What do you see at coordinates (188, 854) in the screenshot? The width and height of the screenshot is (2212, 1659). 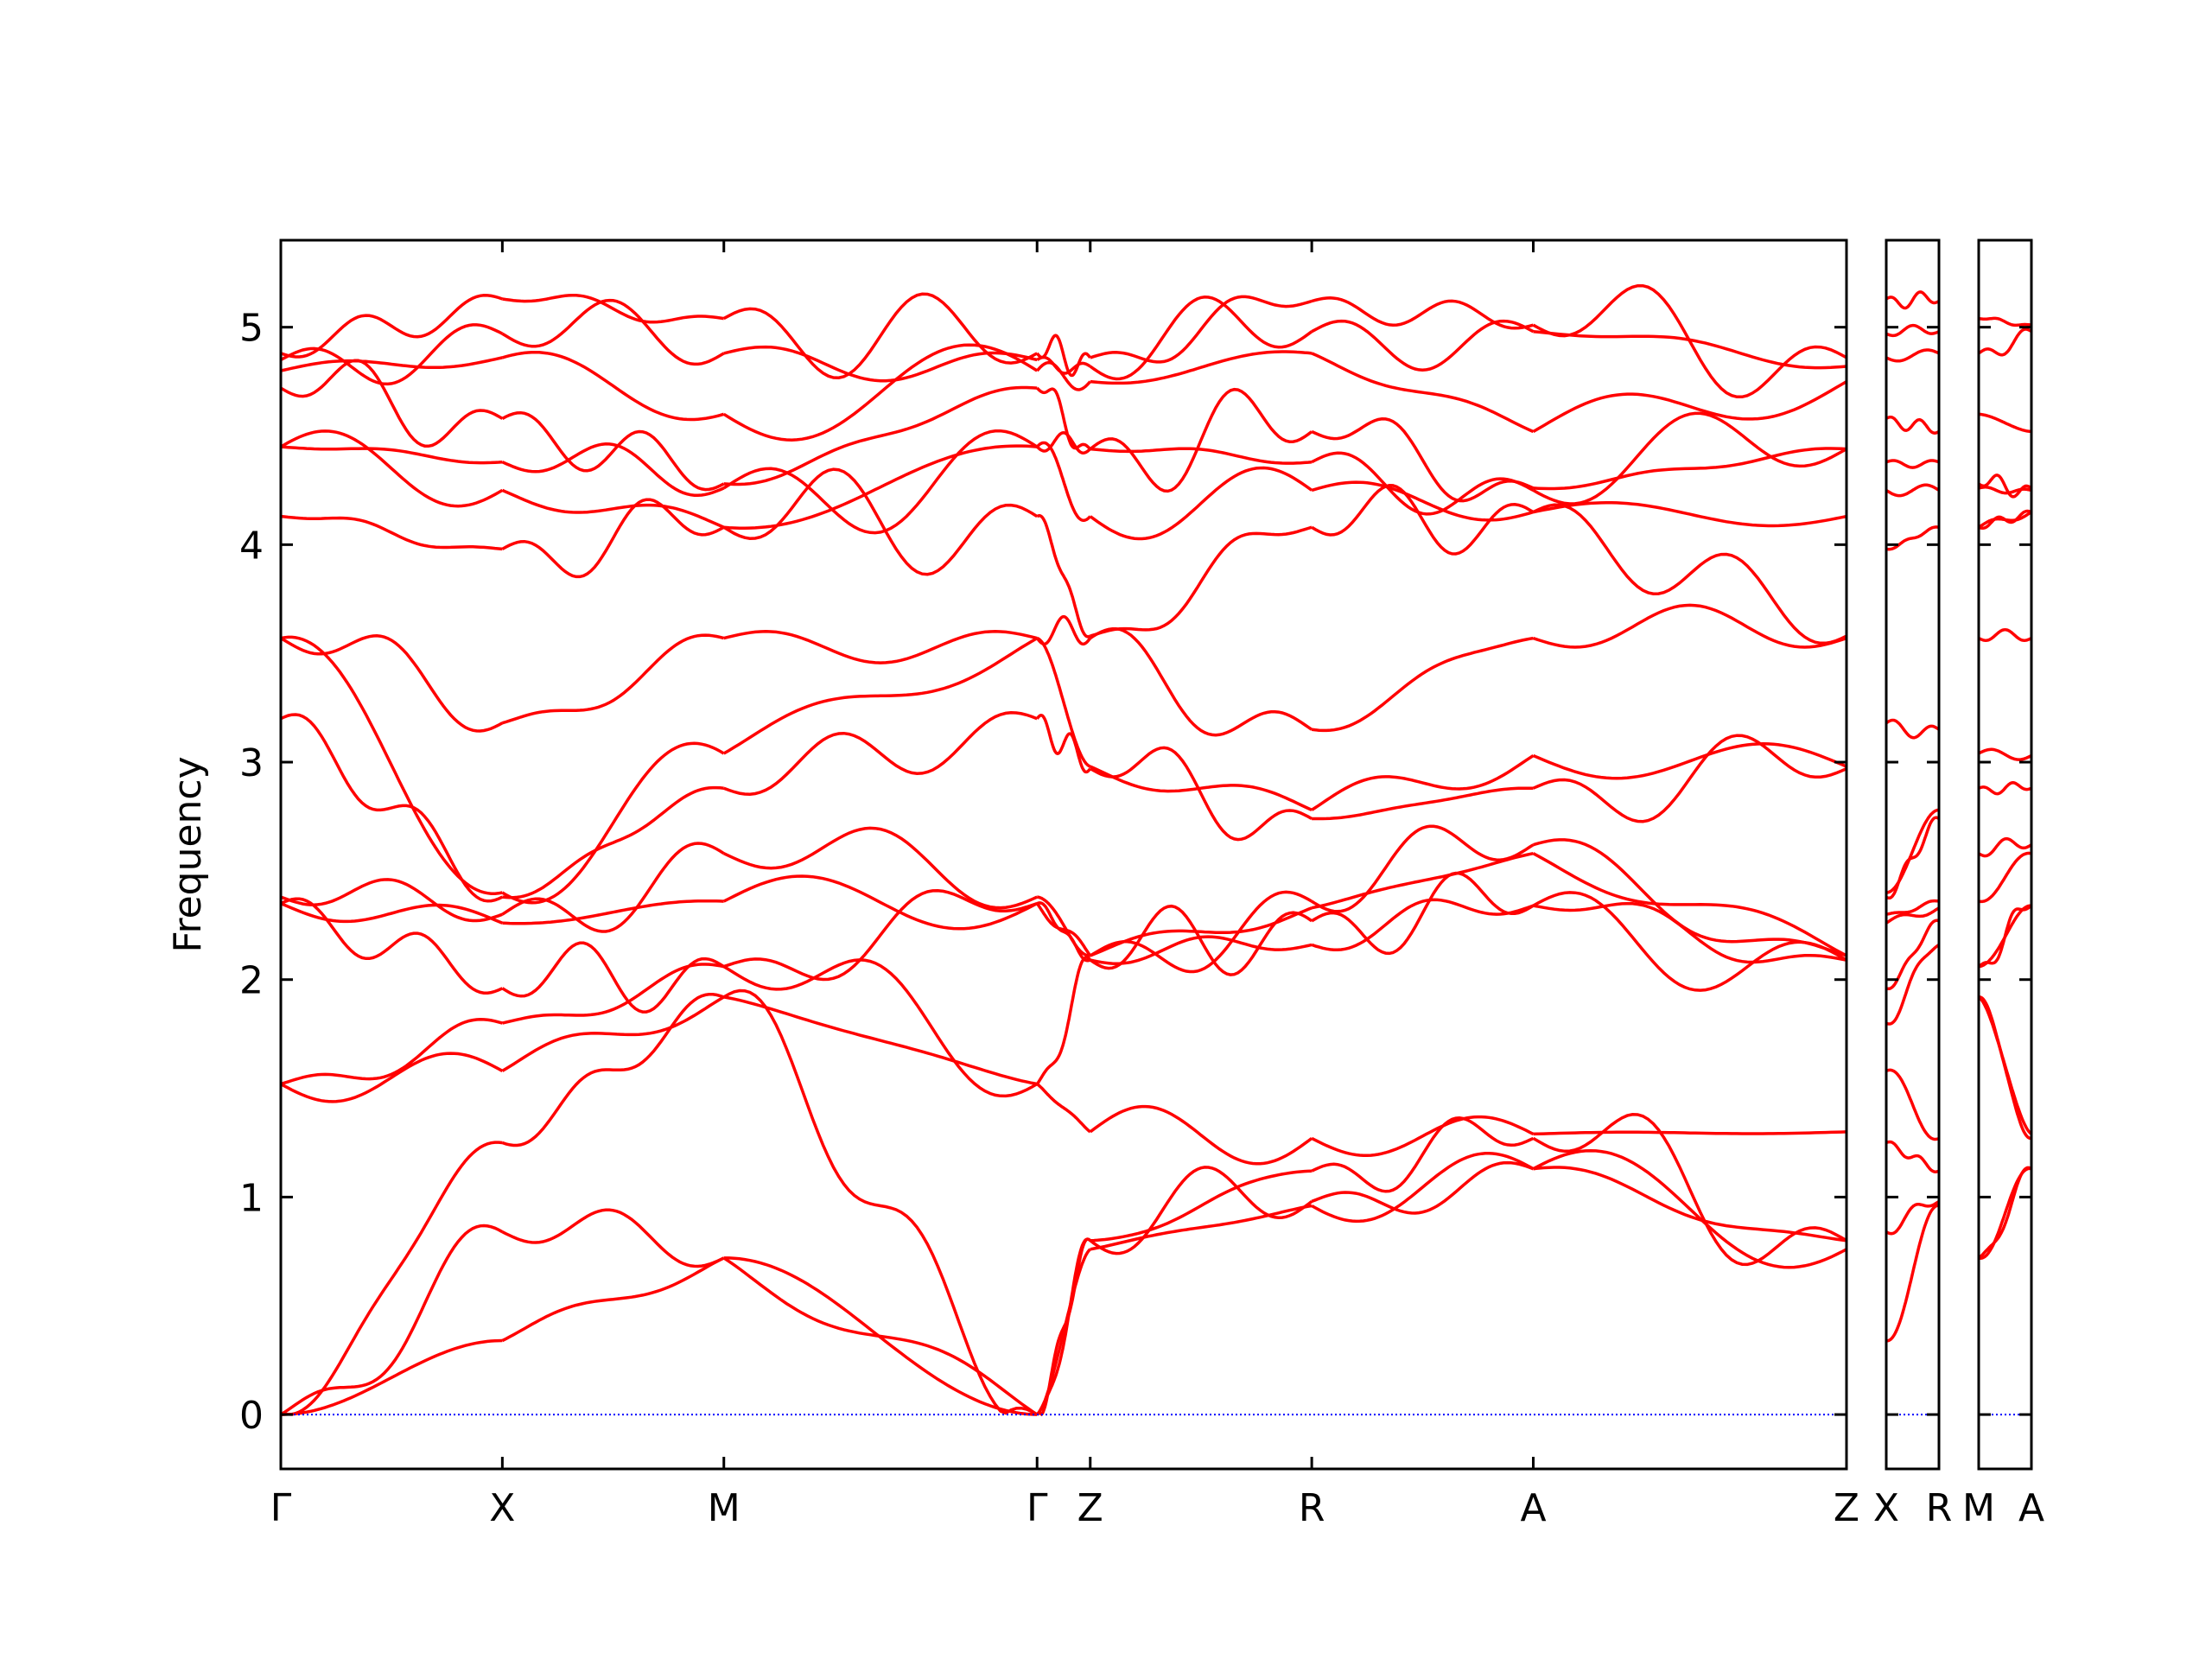 I see `y-axis-label: Frequency` at bounding box center [188, 854].